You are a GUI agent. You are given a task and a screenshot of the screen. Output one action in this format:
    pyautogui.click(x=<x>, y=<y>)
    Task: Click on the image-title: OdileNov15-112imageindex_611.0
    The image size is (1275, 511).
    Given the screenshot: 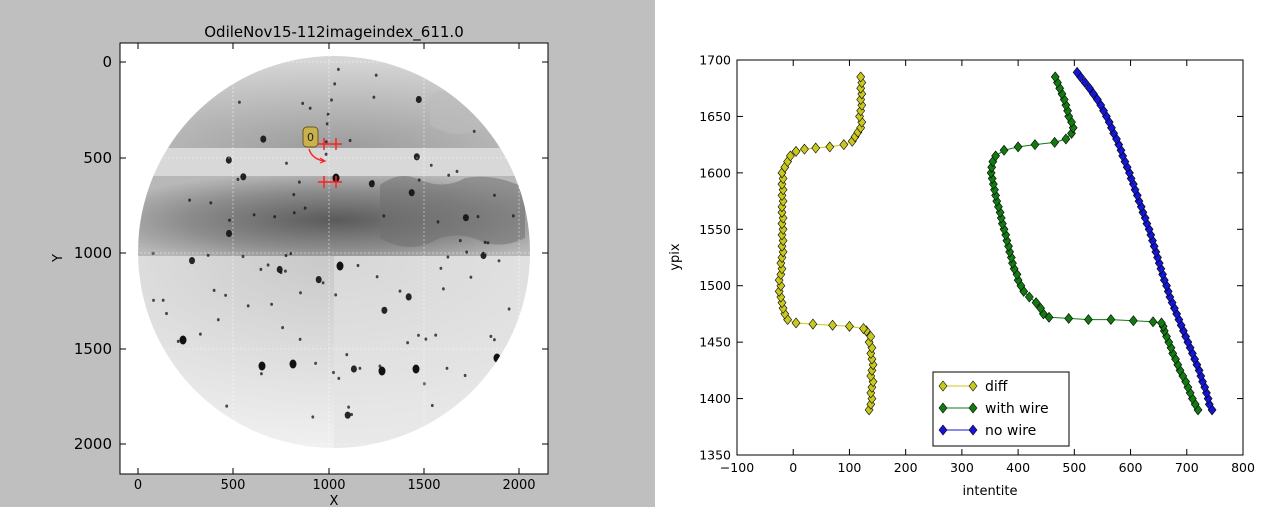 What is the action you would take?
    pyautogui.click(x=334, y=32)
    